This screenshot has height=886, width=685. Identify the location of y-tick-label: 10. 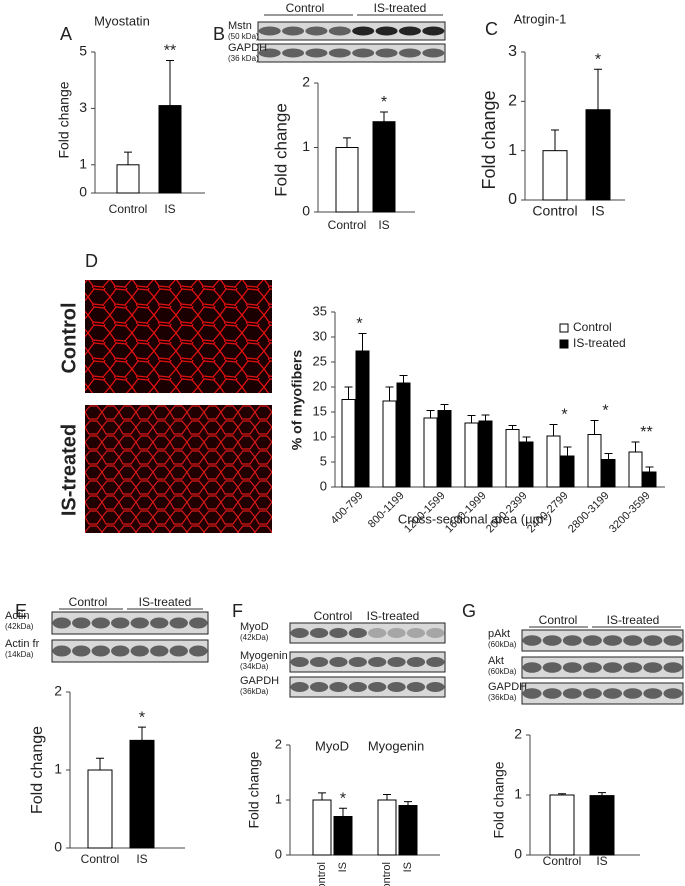
(320, 435).